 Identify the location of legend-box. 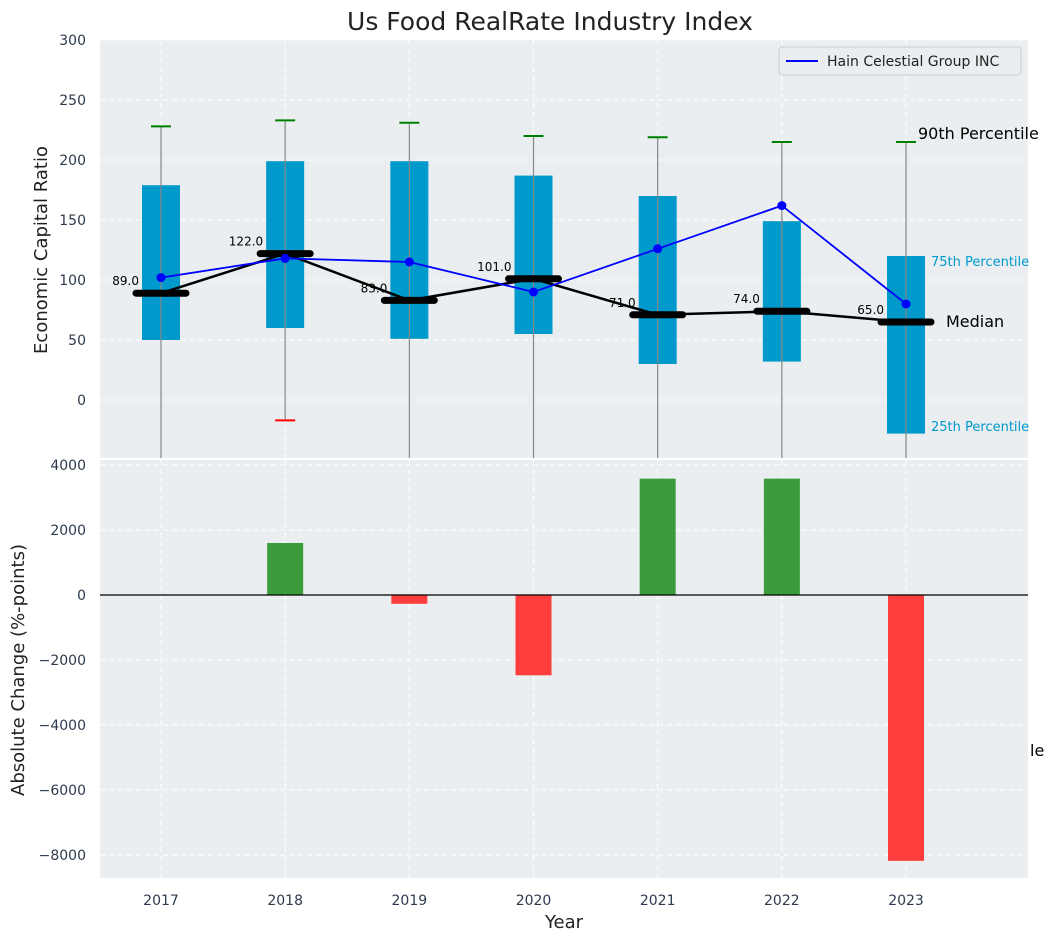
(900, 61).